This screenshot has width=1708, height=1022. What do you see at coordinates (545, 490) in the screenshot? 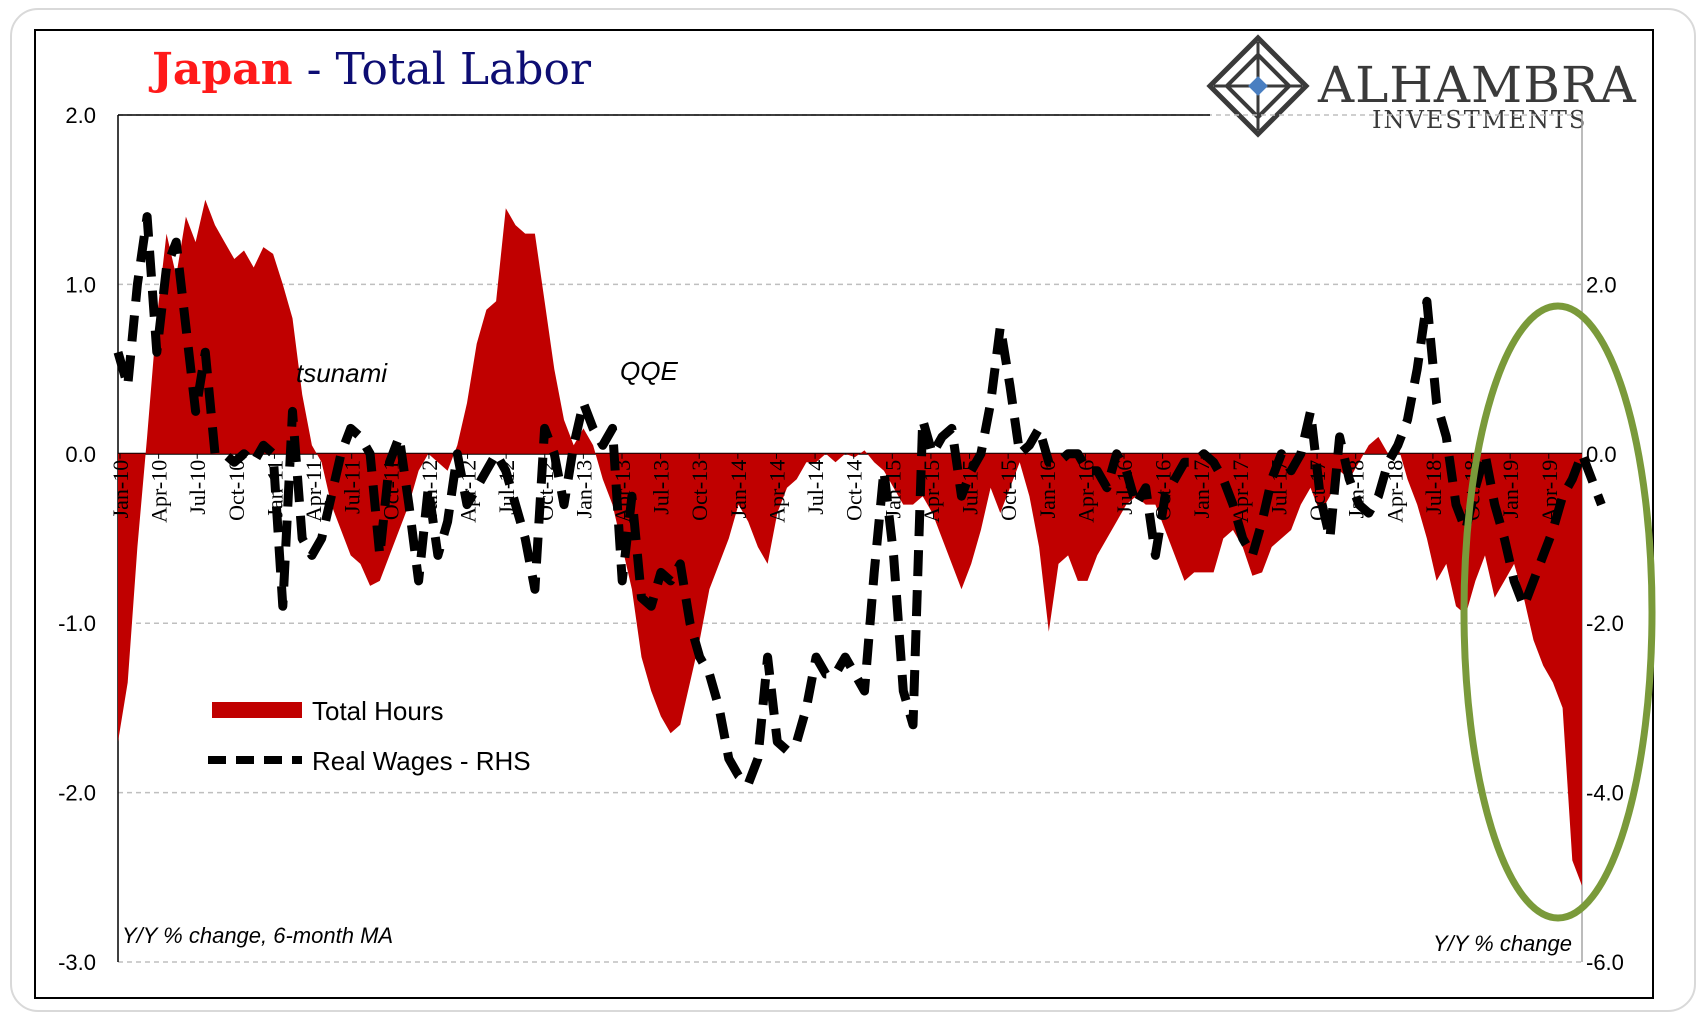
I see `x-tick-label: Oct-12` at bounding box center [545, 490].